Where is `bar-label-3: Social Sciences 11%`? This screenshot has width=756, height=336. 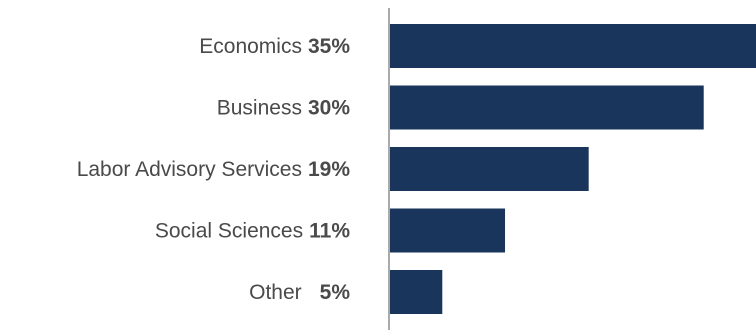 bar-label-3: Social Sciences 11% is located at coordinates (252, 231).